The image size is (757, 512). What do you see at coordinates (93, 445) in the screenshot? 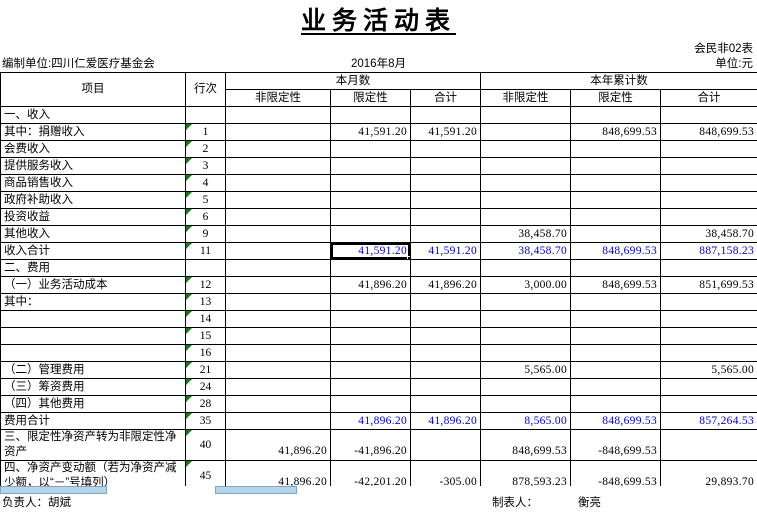
I see `row-label: 三、限定性净资产转为非限定性净资产` at bounding box center [93, 445].